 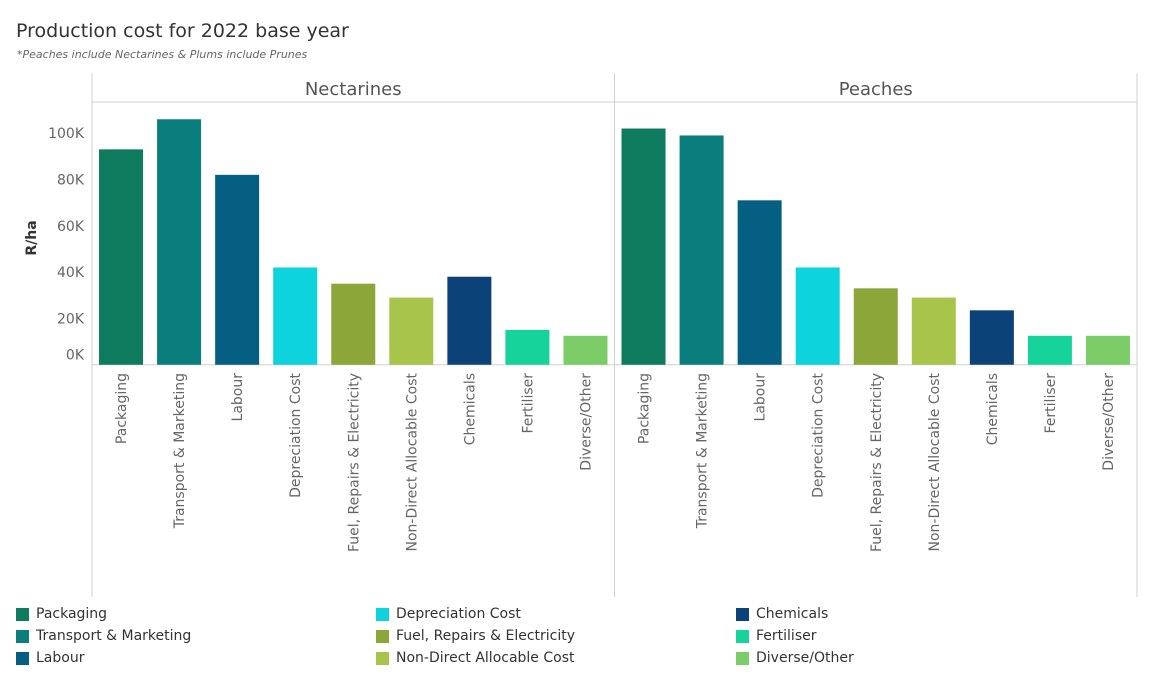 I want to click on legend-item: Packaging, so click(x=61, y=614).